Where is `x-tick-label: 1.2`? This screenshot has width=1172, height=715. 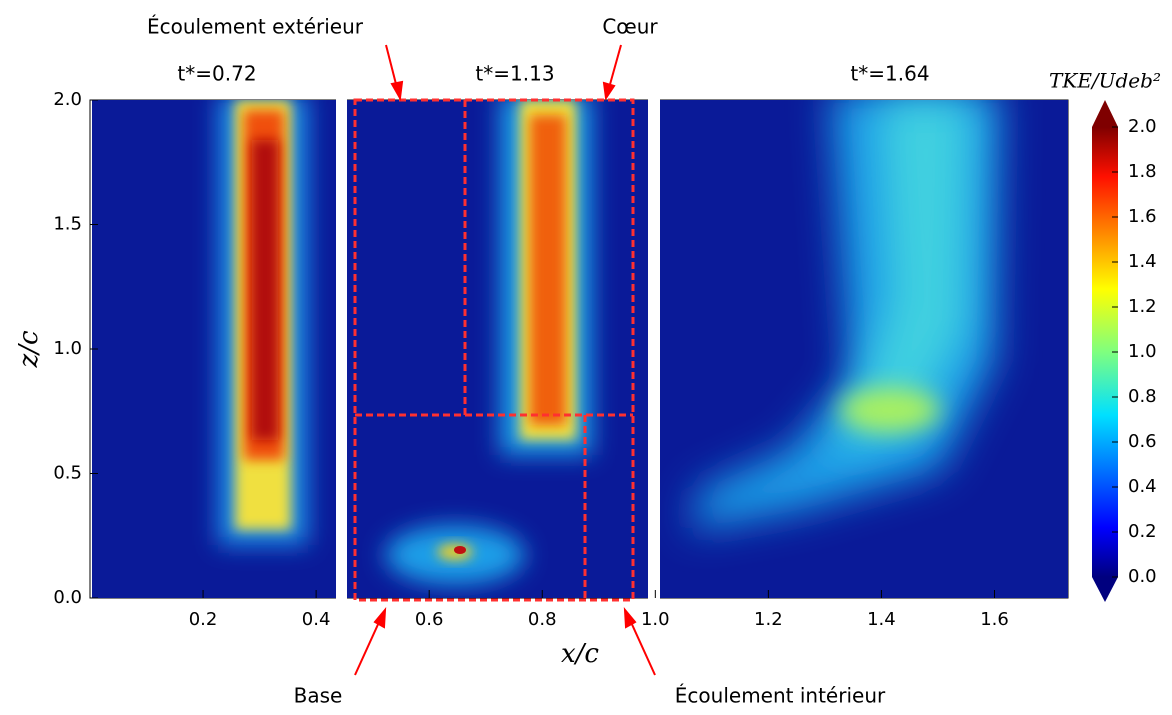 x-tick-label: 1.2 is located at coordinates (768, 619).